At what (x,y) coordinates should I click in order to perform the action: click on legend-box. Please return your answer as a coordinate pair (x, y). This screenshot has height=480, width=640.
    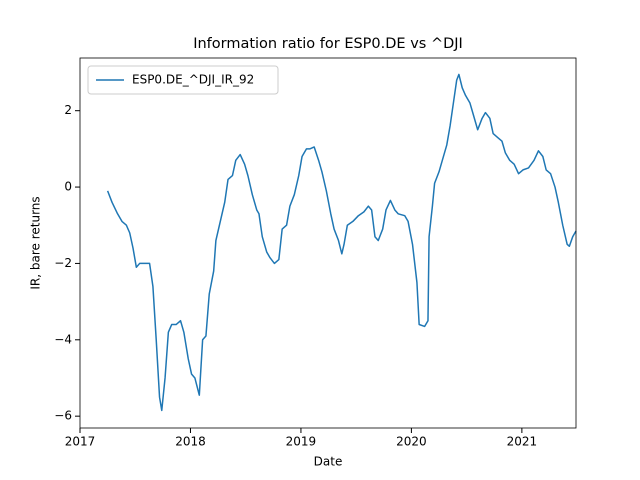
    Looking at the image, I should click on (183, 80).